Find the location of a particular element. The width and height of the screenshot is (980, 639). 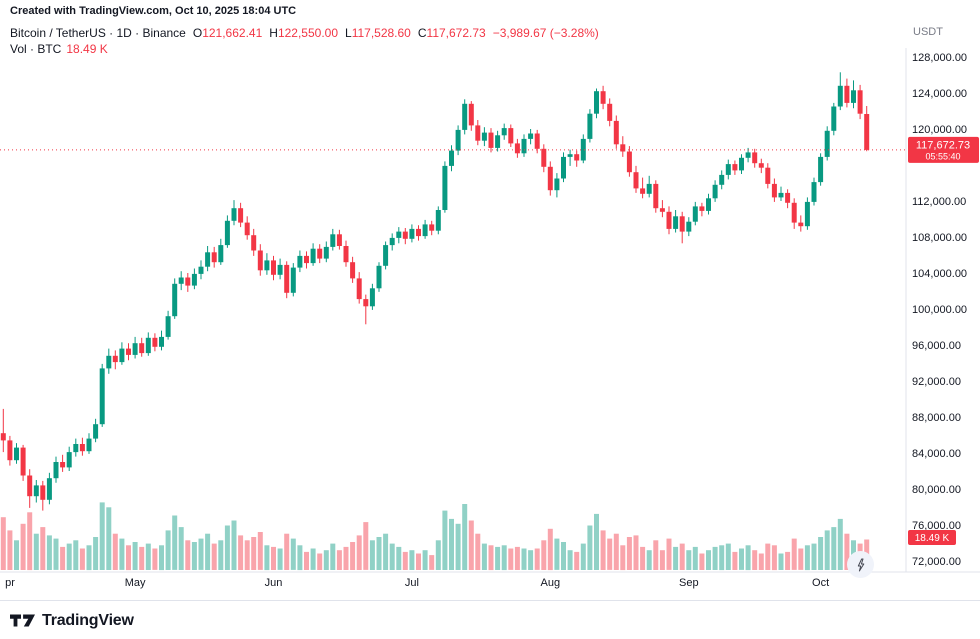

ohlc-low-value: 117,528.60 is located at coordinates (381, 33).